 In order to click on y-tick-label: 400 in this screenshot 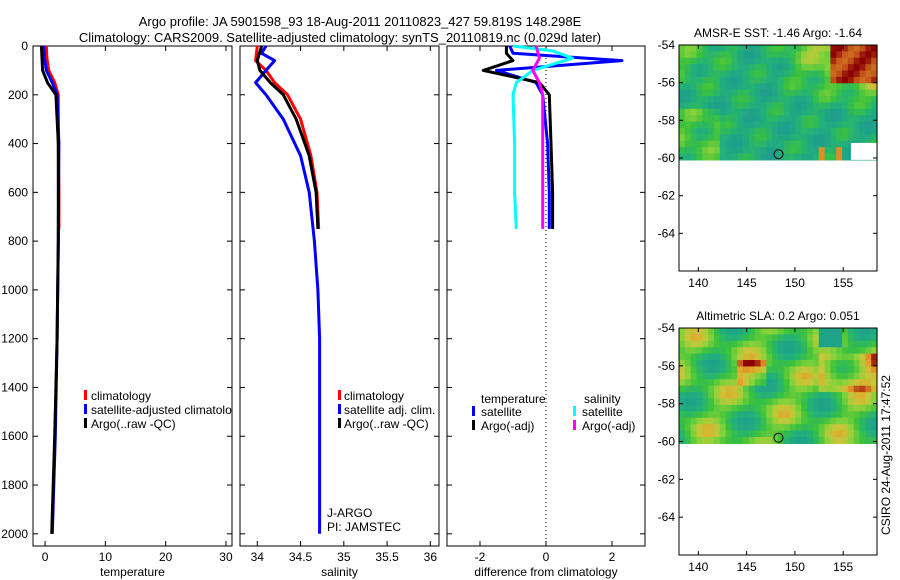, I will do `click(18, 144)`.